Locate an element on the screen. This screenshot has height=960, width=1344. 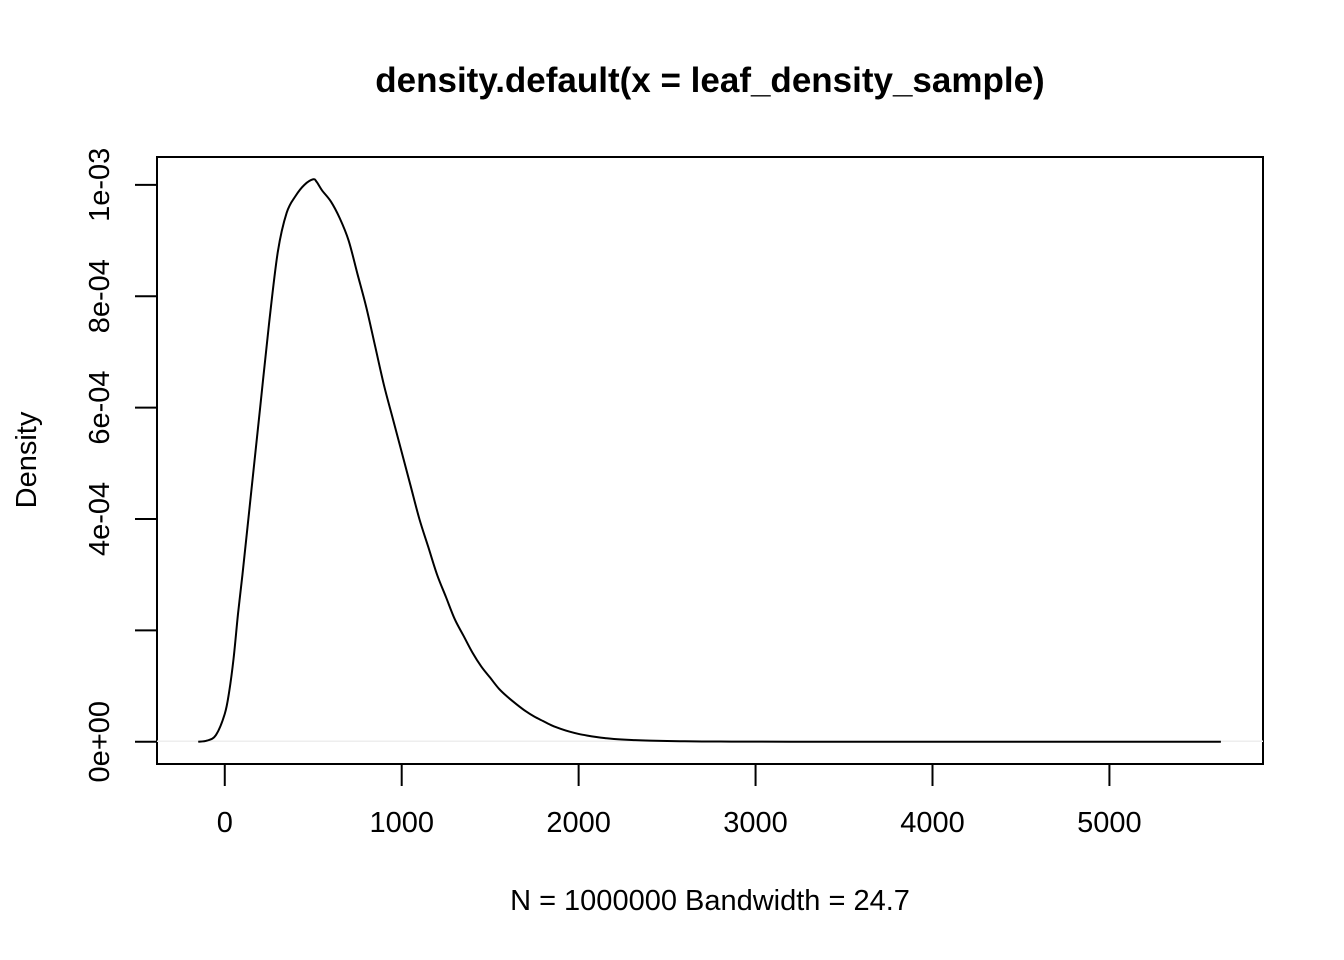
y-tick-label: 6e-04 is located at coordinates (100, 408).